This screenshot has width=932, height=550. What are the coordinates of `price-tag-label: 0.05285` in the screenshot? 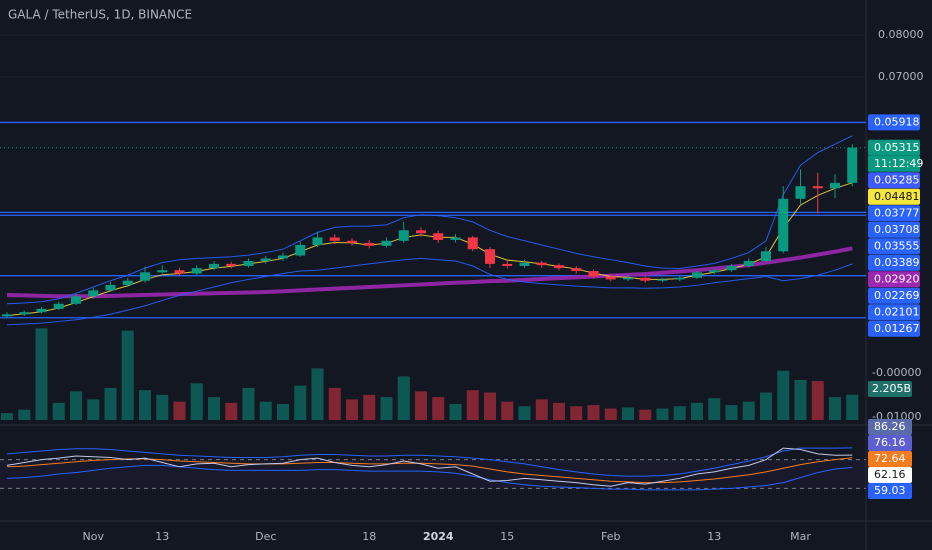 It's located at (897, 179).